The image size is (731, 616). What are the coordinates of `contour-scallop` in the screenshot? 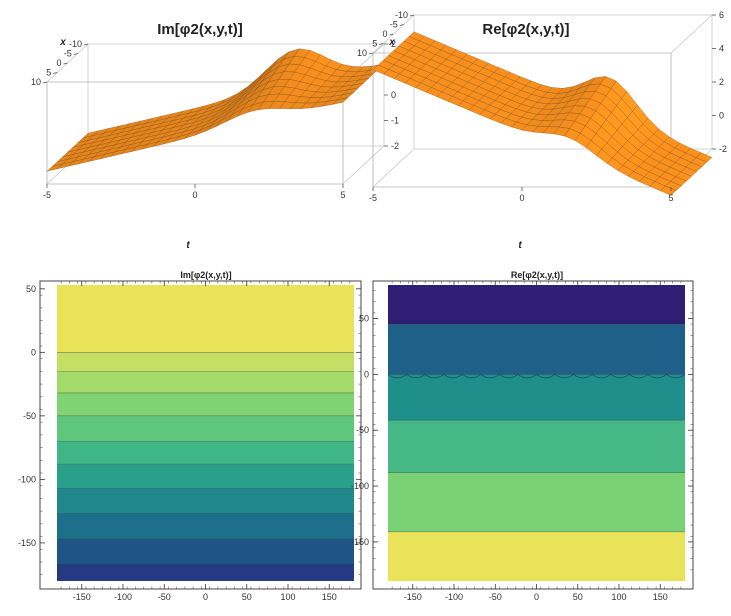 It's located at (536, 378).